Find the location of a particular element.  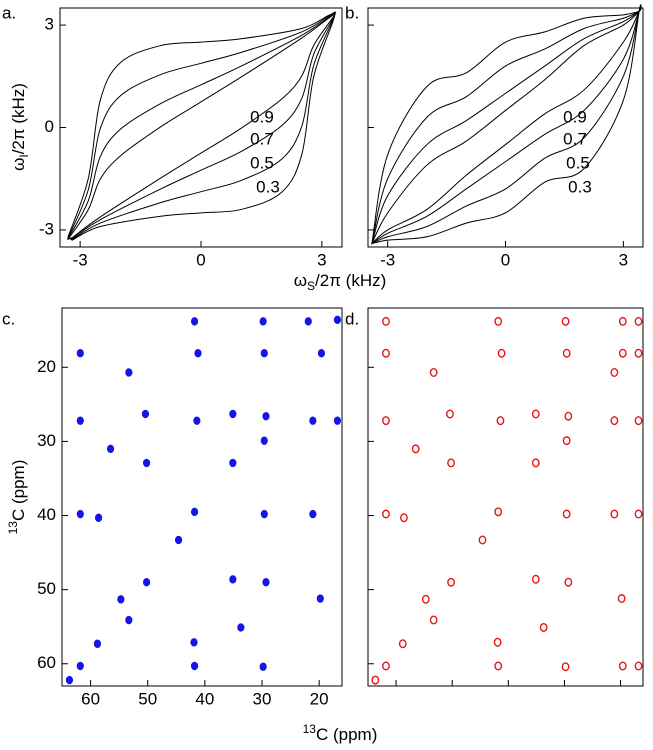

y-axis-label: 13C (ppm) is located at coordinates (17, 497).